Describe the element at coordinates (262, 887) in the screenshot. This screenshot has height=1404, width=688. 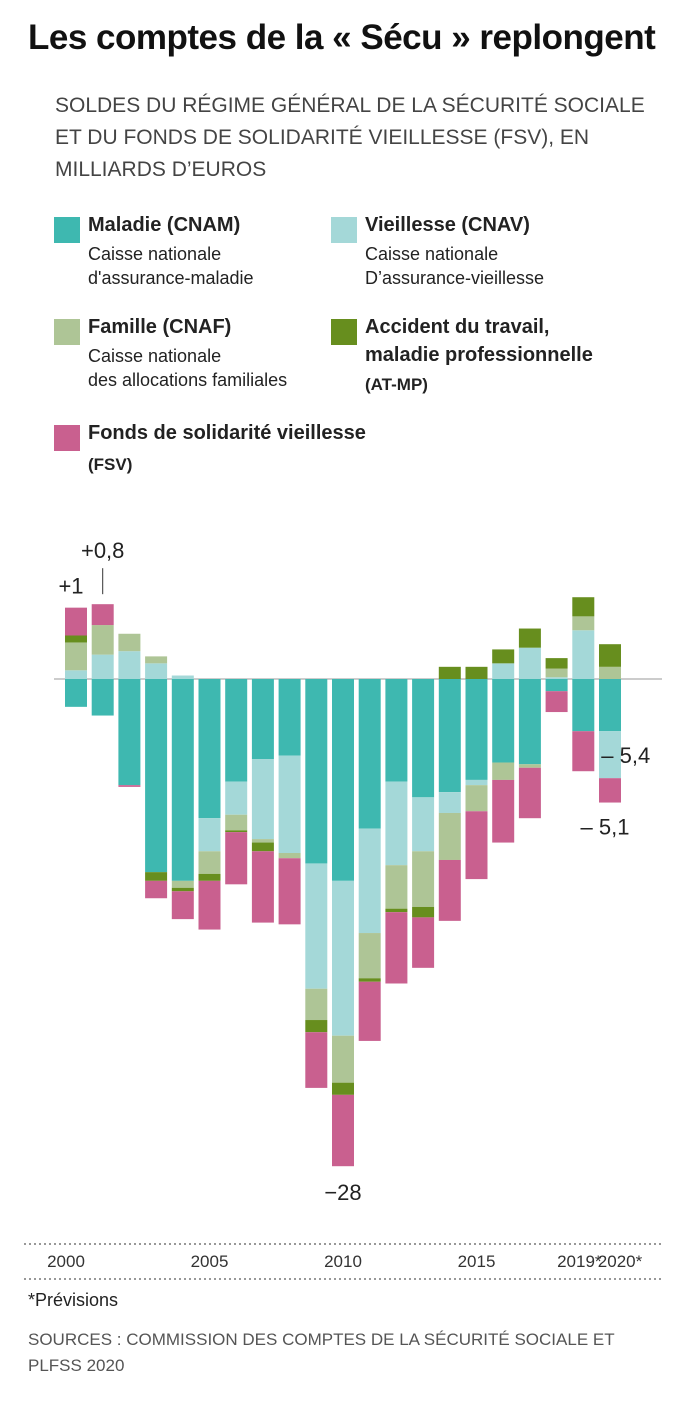
I see `bar-fsv-2007` at that location.